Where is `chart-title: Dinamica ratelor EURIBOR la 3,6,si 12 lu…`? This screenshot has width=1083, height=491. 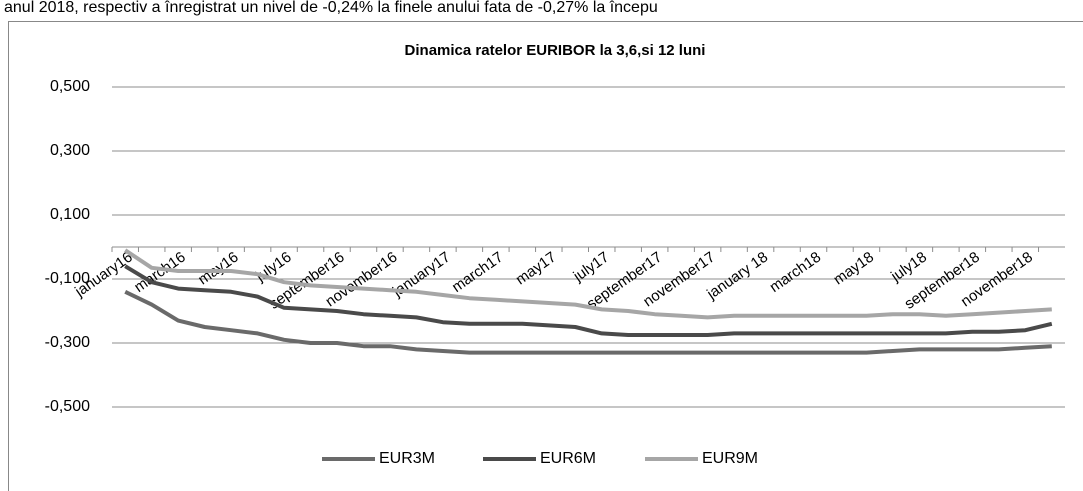
chart-title: Dinamica ratelor EURIBOR la 3,6,si 12 lu… is located at coordinates (555, 50).